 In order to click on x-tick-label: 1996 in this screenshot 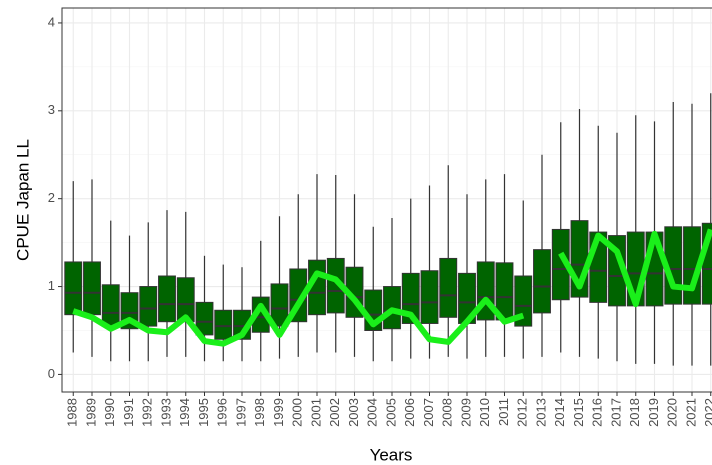, I will do `click(222, 412)`.